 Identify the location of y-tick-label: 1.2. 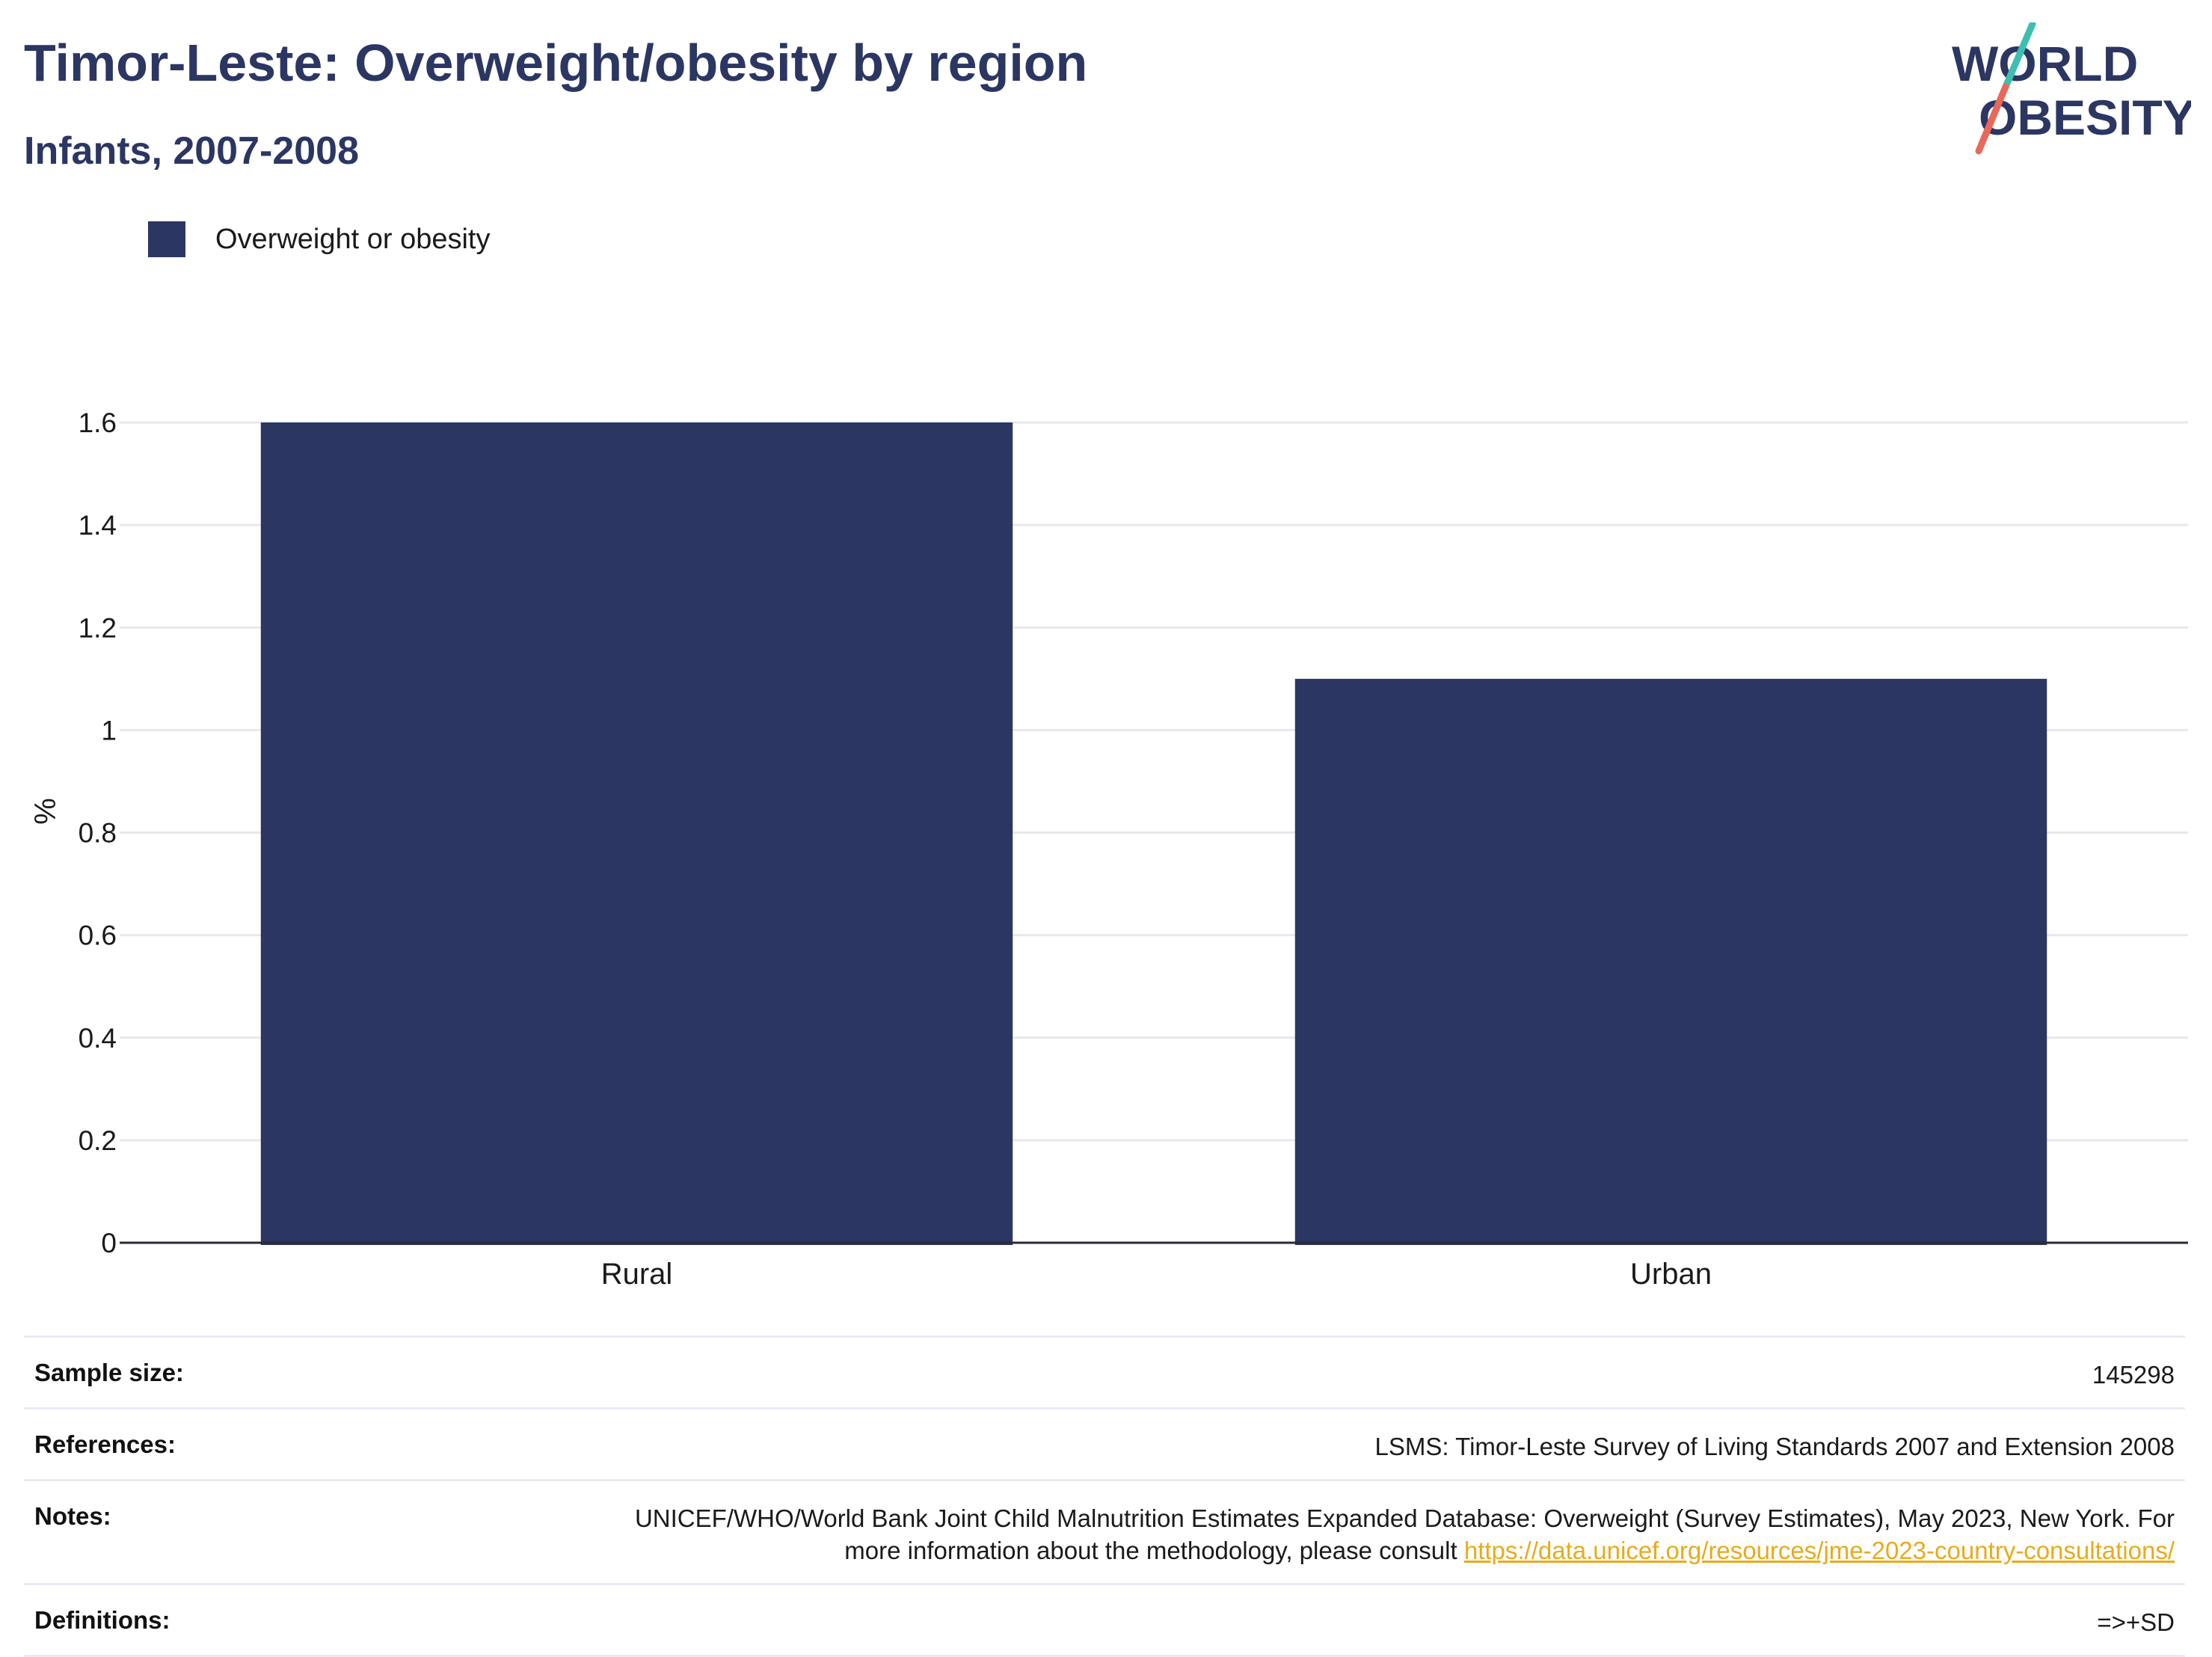
(98, 627).